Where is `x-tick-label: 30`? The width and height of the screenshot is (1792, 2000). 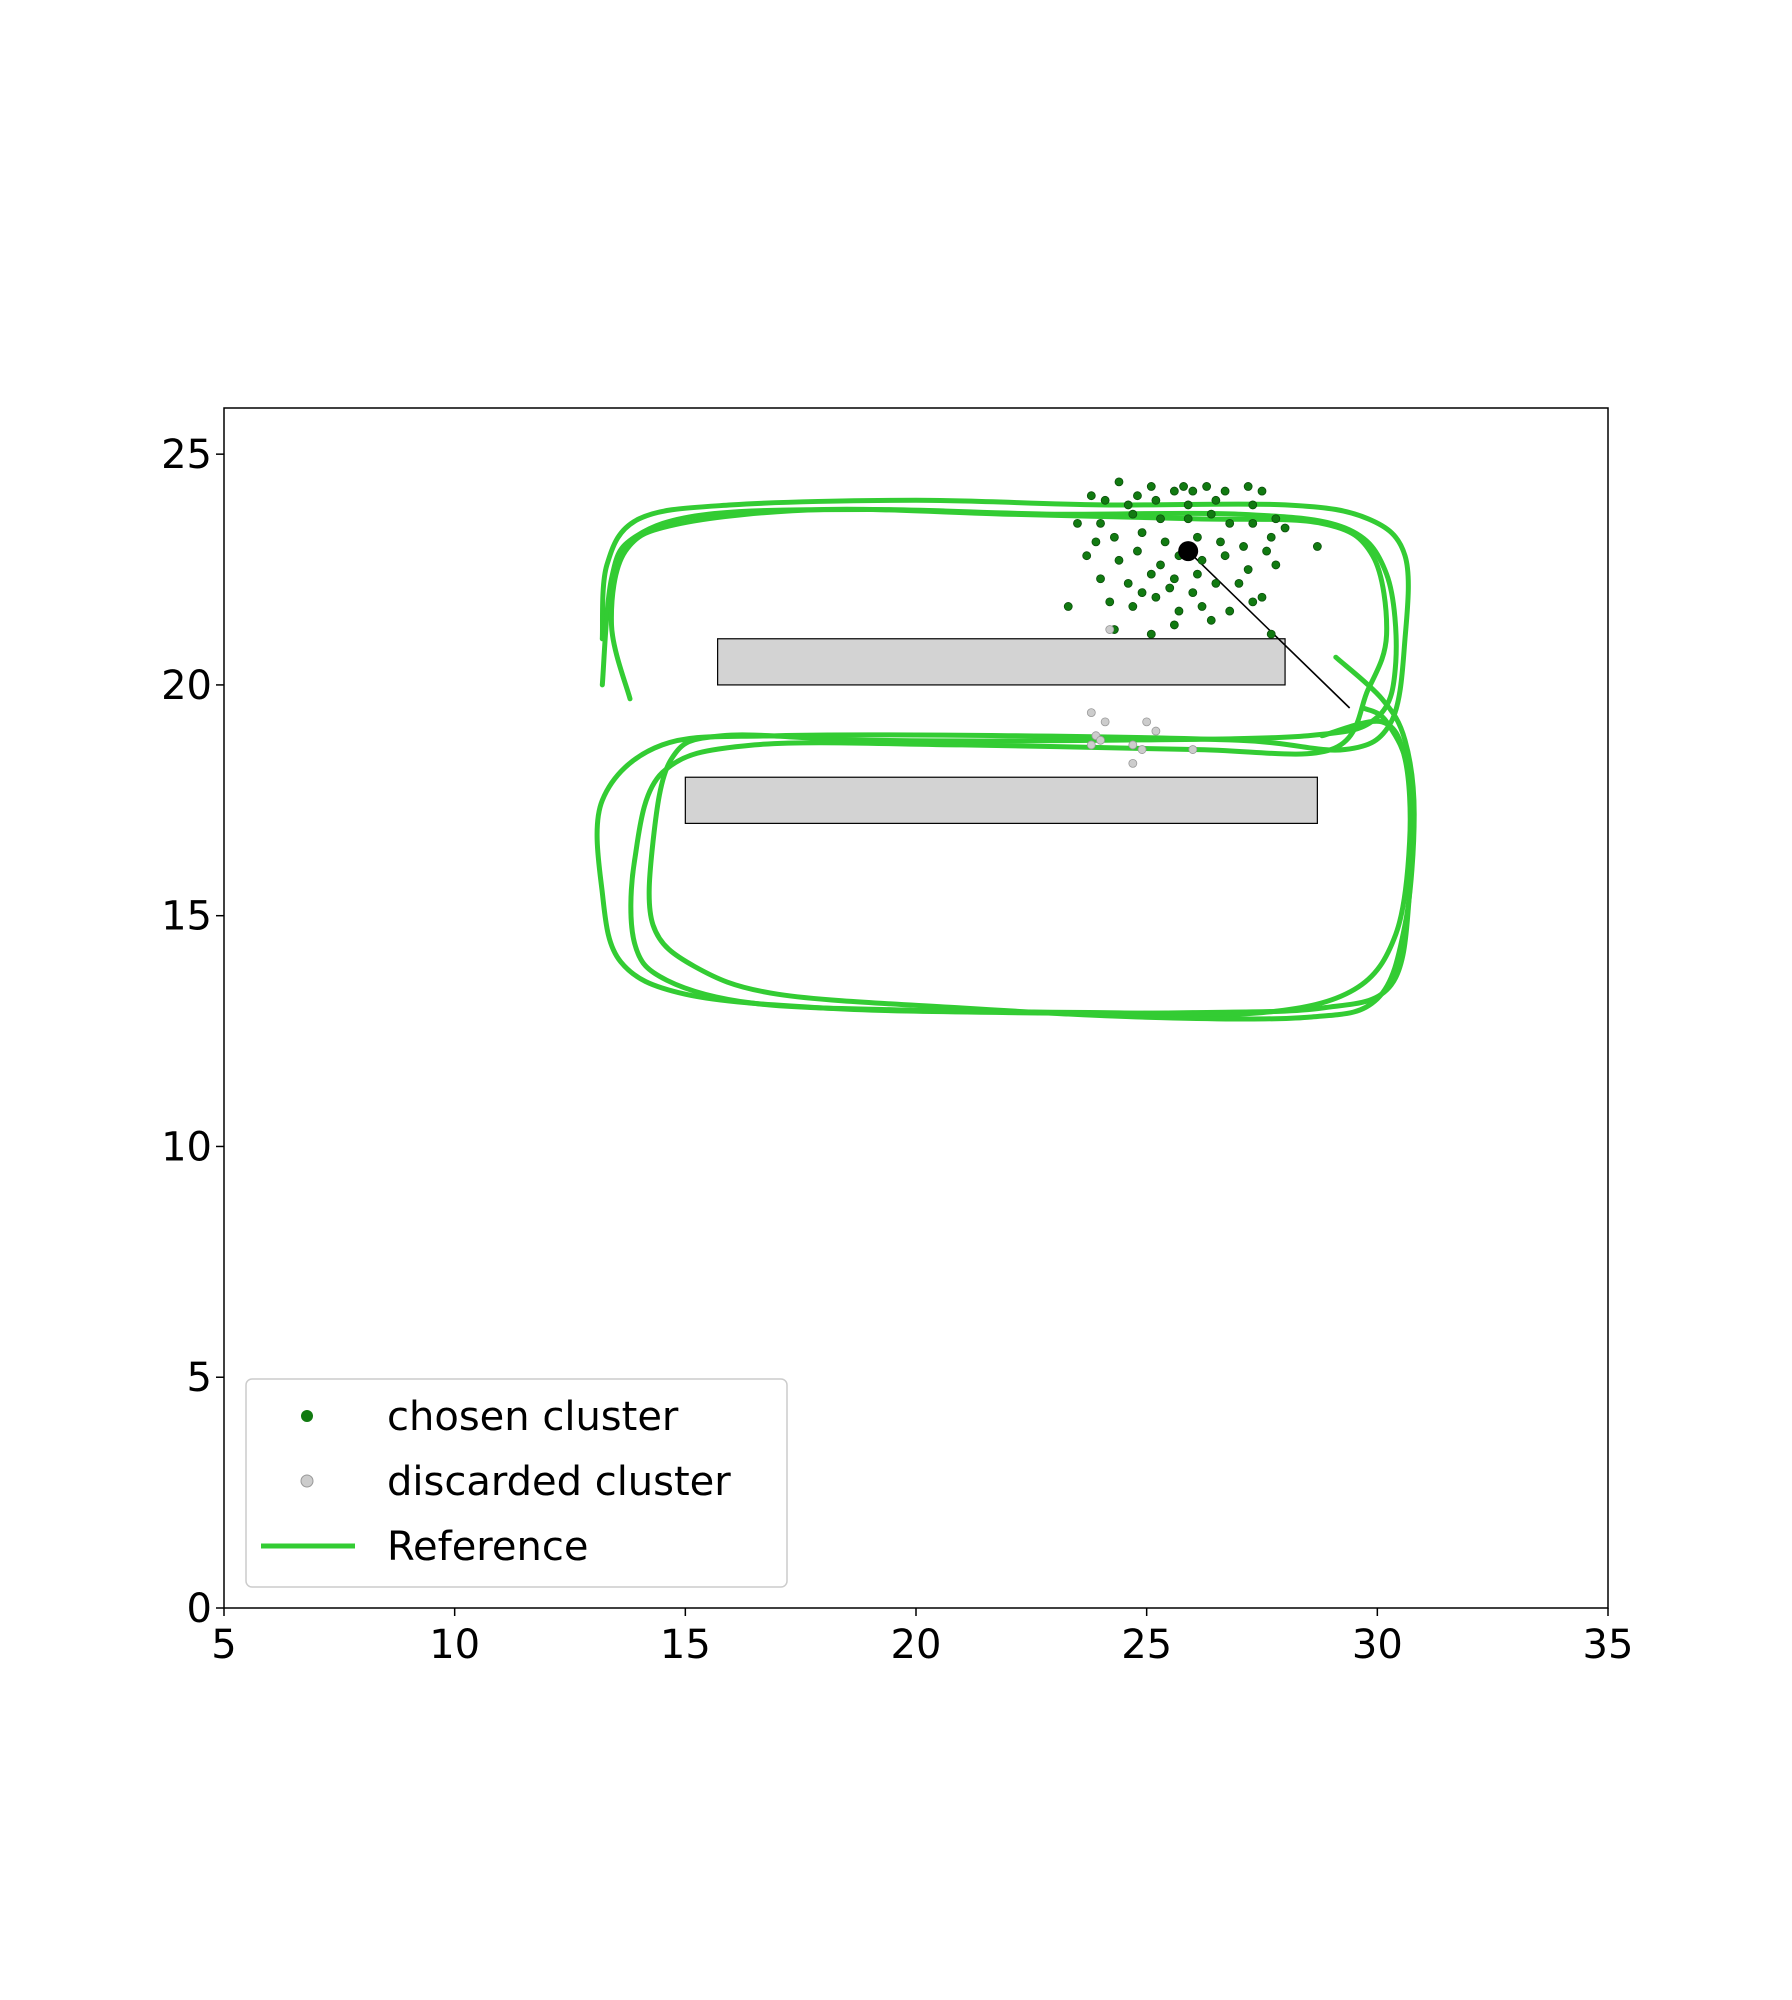
x-tick-label: 30 is located at coordinates (1377, 1645).